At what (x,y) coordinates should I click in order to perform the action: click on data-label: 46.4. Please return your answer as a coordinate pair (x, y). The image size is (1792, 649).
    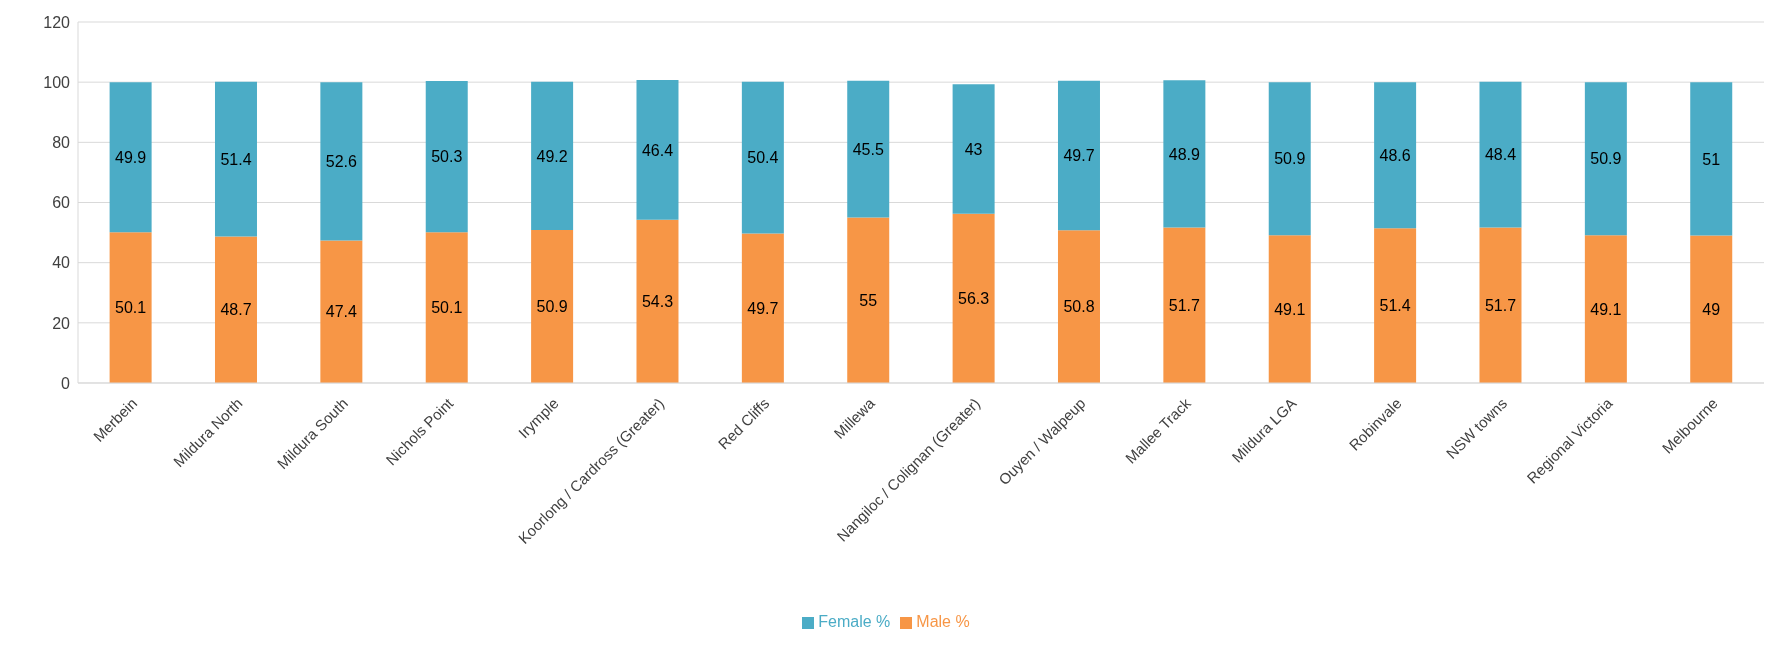
    Looking at the image, I should click on (657, 150).